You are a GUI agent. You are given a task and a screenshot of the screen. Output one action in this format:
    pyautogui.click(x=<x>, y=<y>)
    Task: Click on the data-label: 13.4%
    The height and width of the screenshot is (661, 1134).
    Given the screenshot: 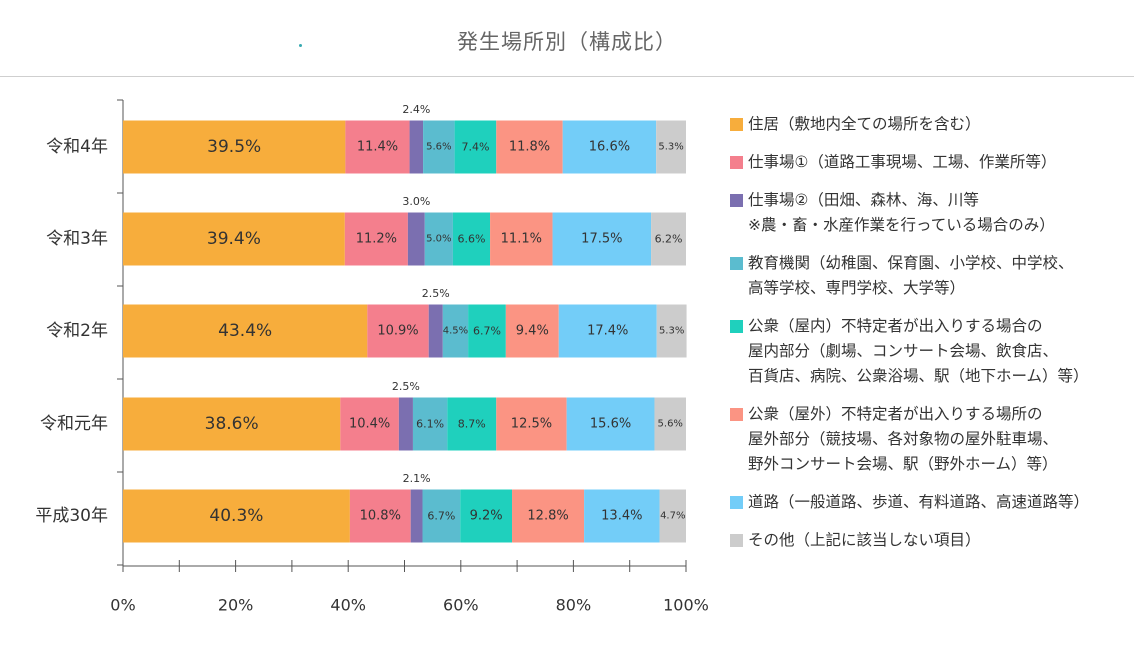 What is the action you would take?
    pyautogui.click(x=621, y=516)
    